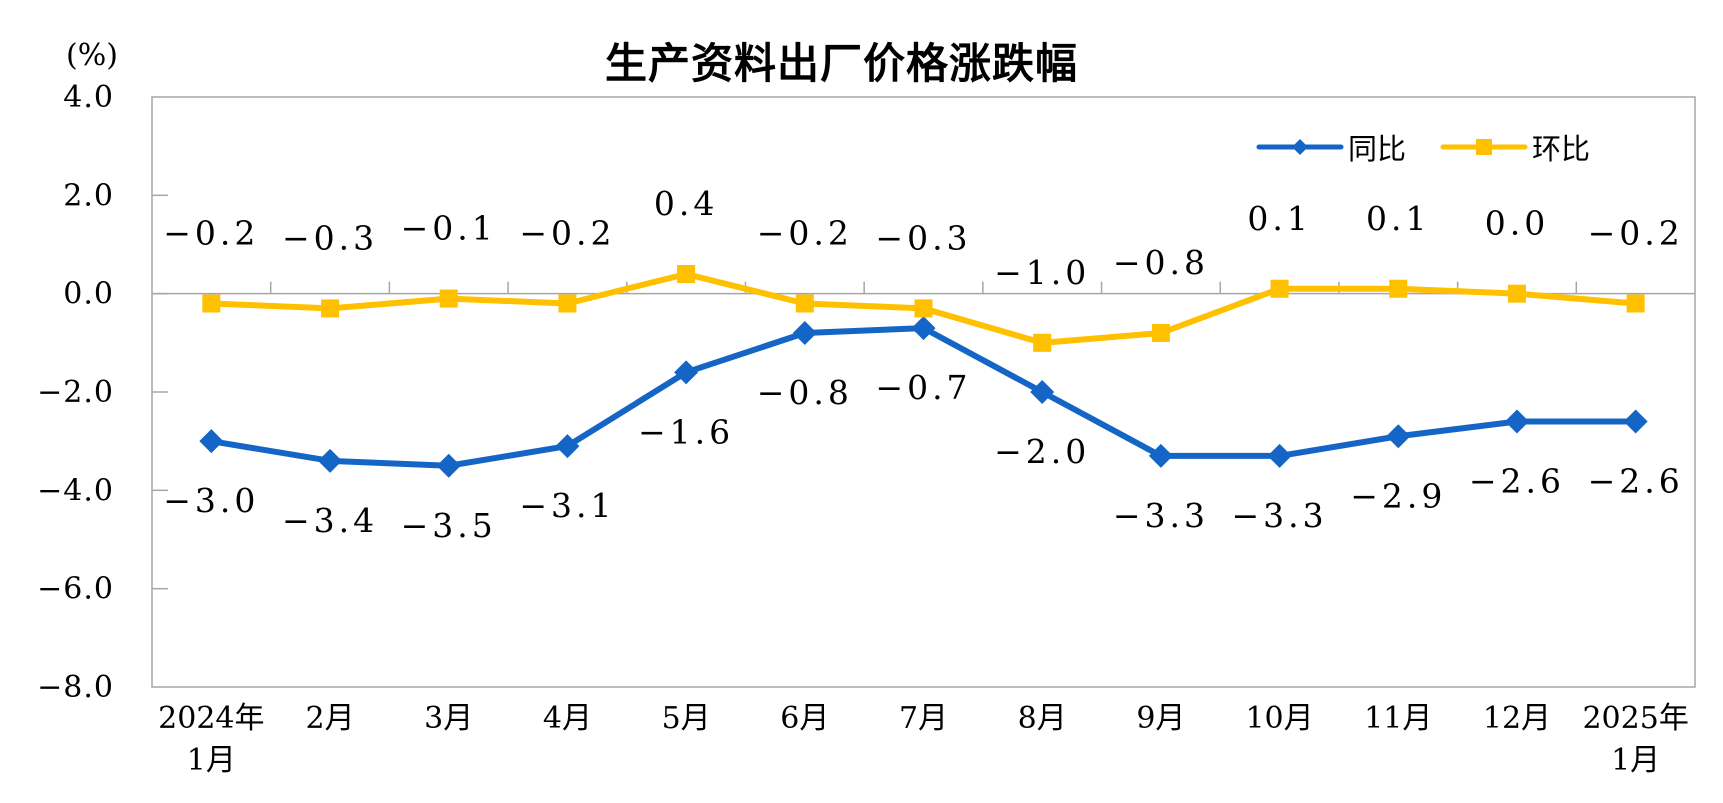 Image resolution: width=1723 pixels, height=803 pixels. Describe the element at coordinates (923, 718) in the screenshot. I see `x-axis-label: 7月` at that location.